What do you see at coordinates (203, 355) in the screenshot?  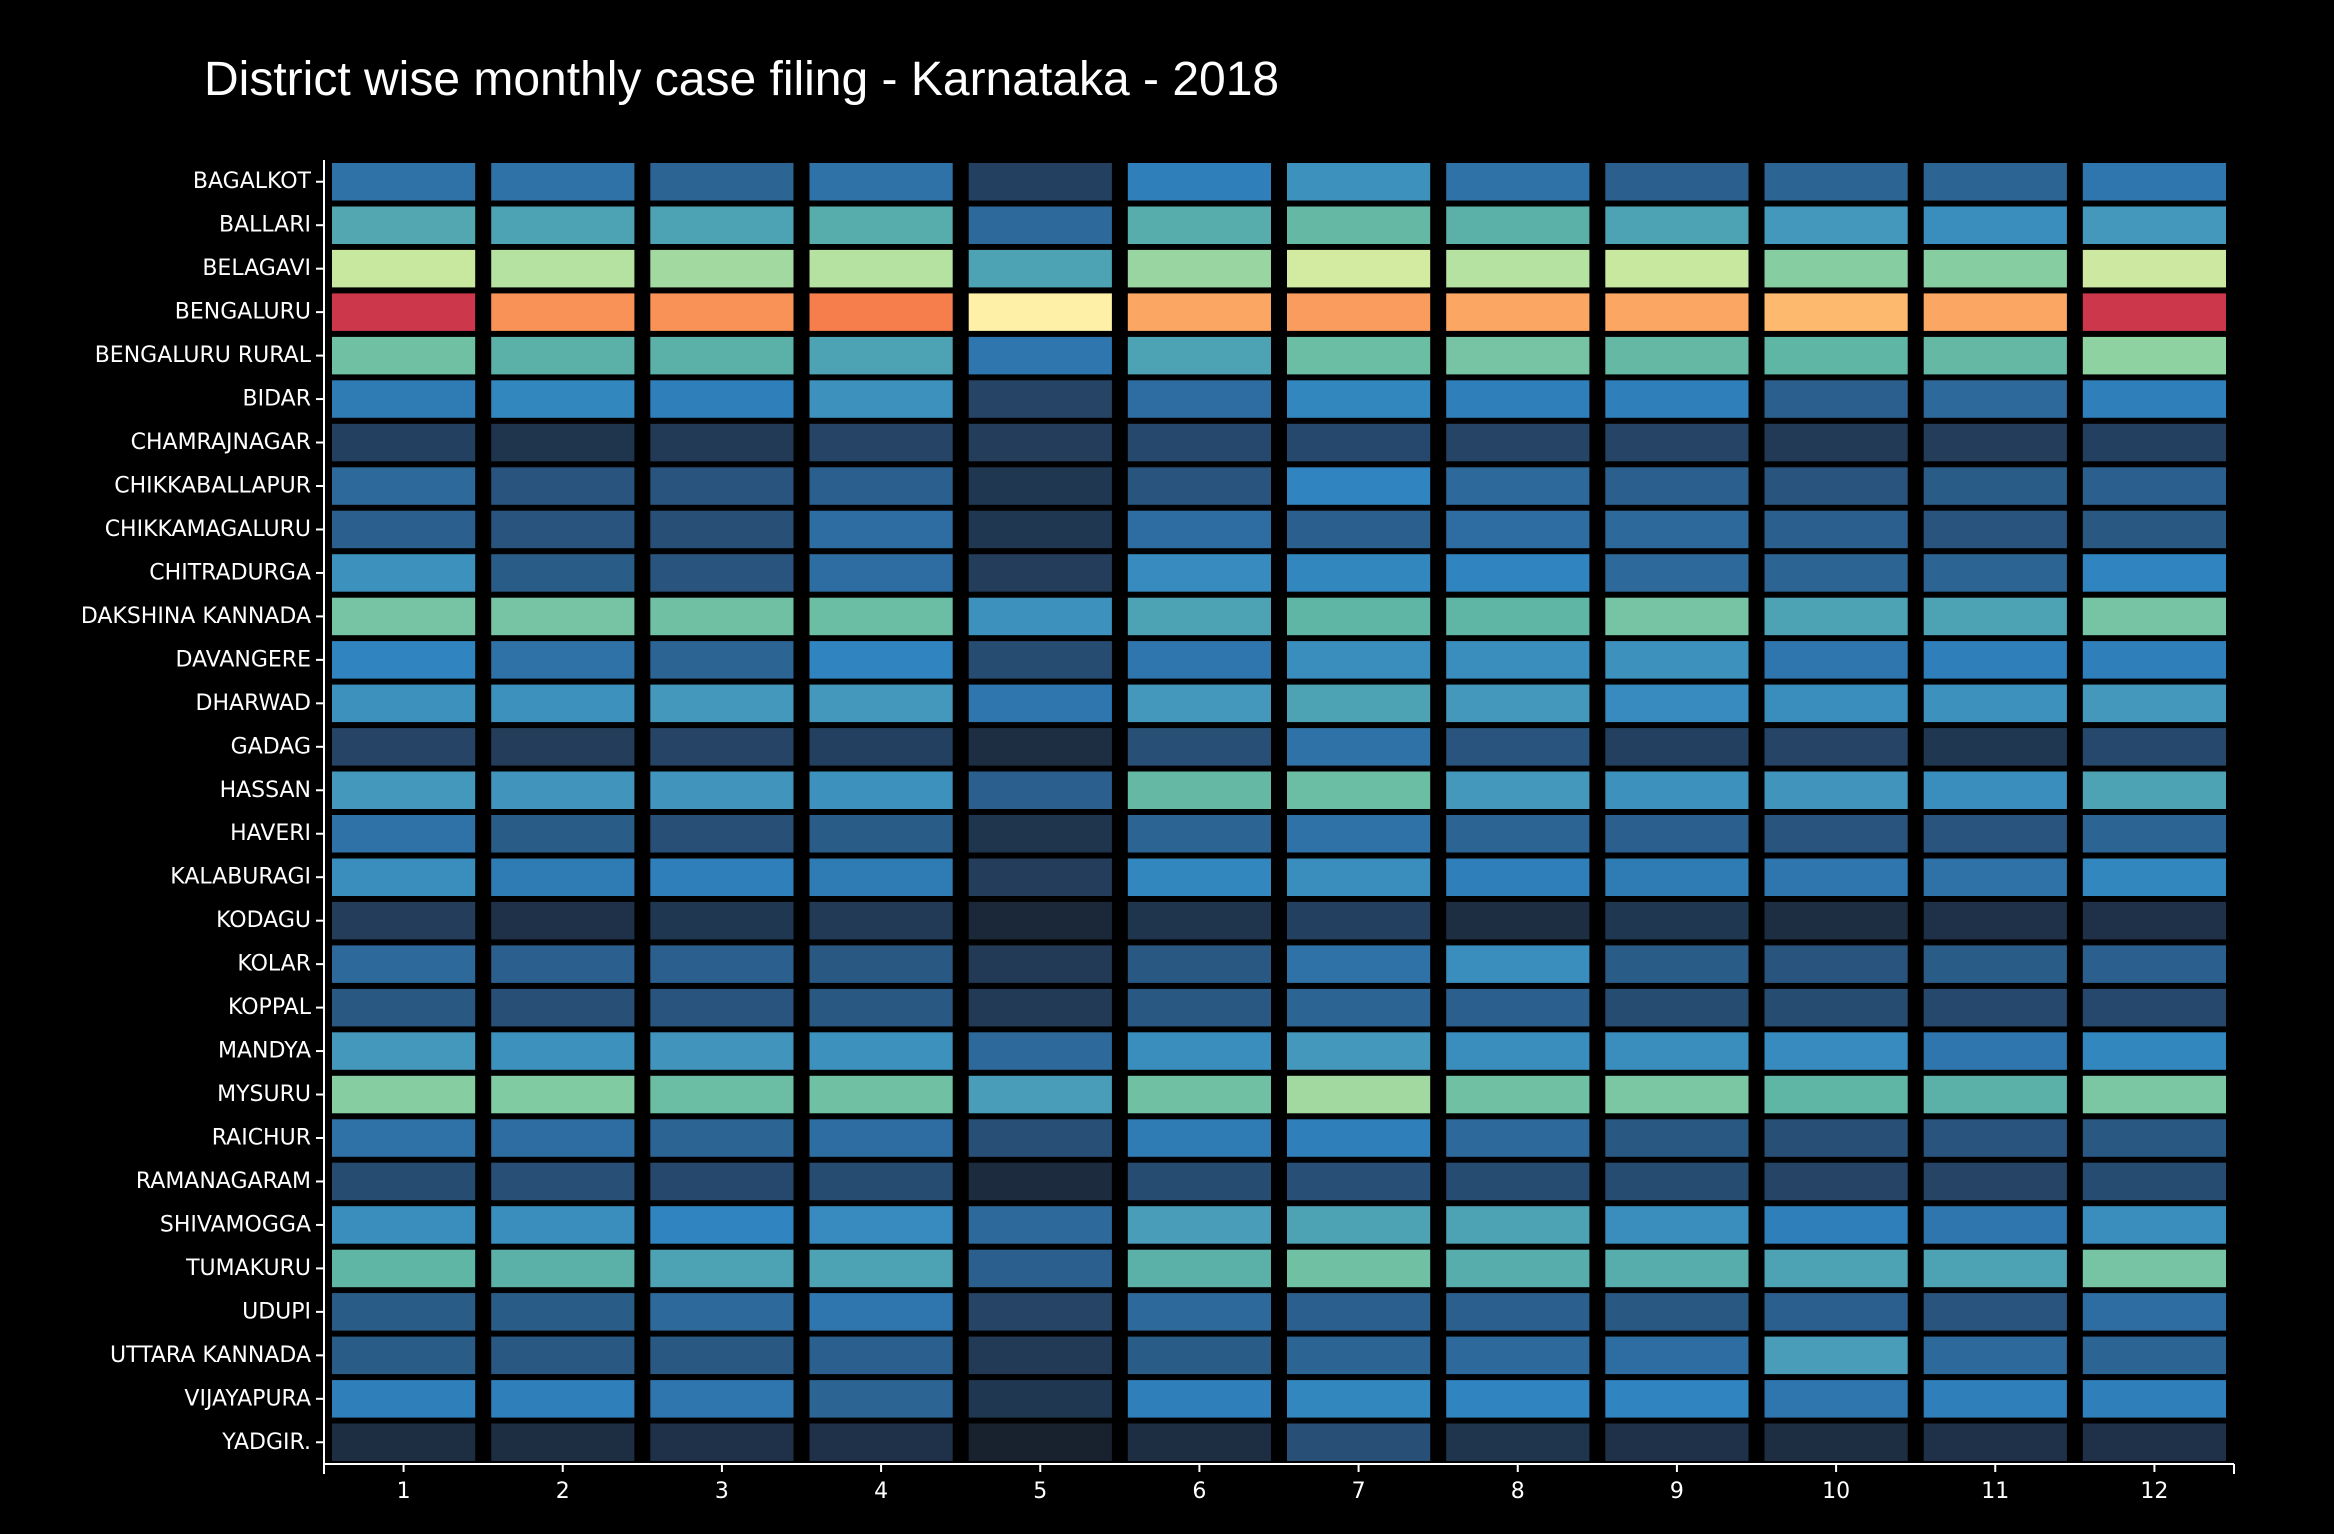 I see `y-tick-label: BENGALURU RURAL` at bounding box center [203, 355].